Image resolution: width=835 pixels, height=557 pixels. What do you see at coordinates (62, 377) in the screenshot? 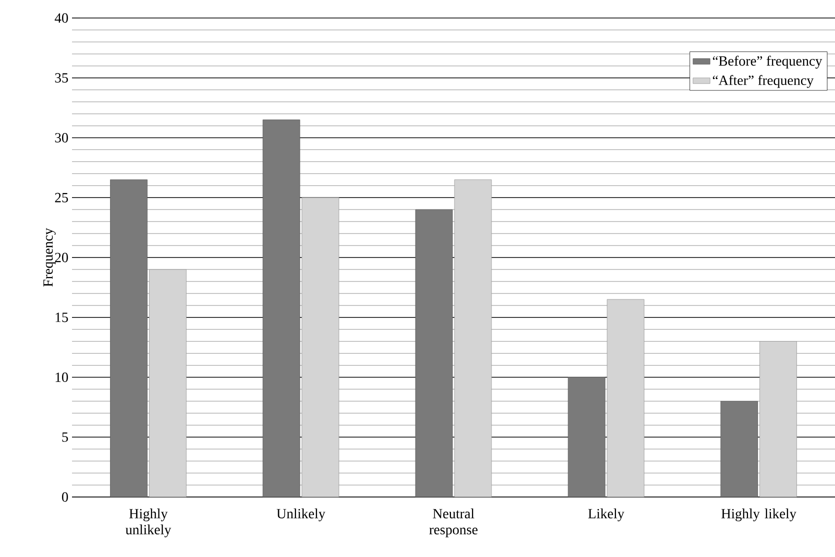
I see `y-tick-label: 10` at bounding box center [62, 377].